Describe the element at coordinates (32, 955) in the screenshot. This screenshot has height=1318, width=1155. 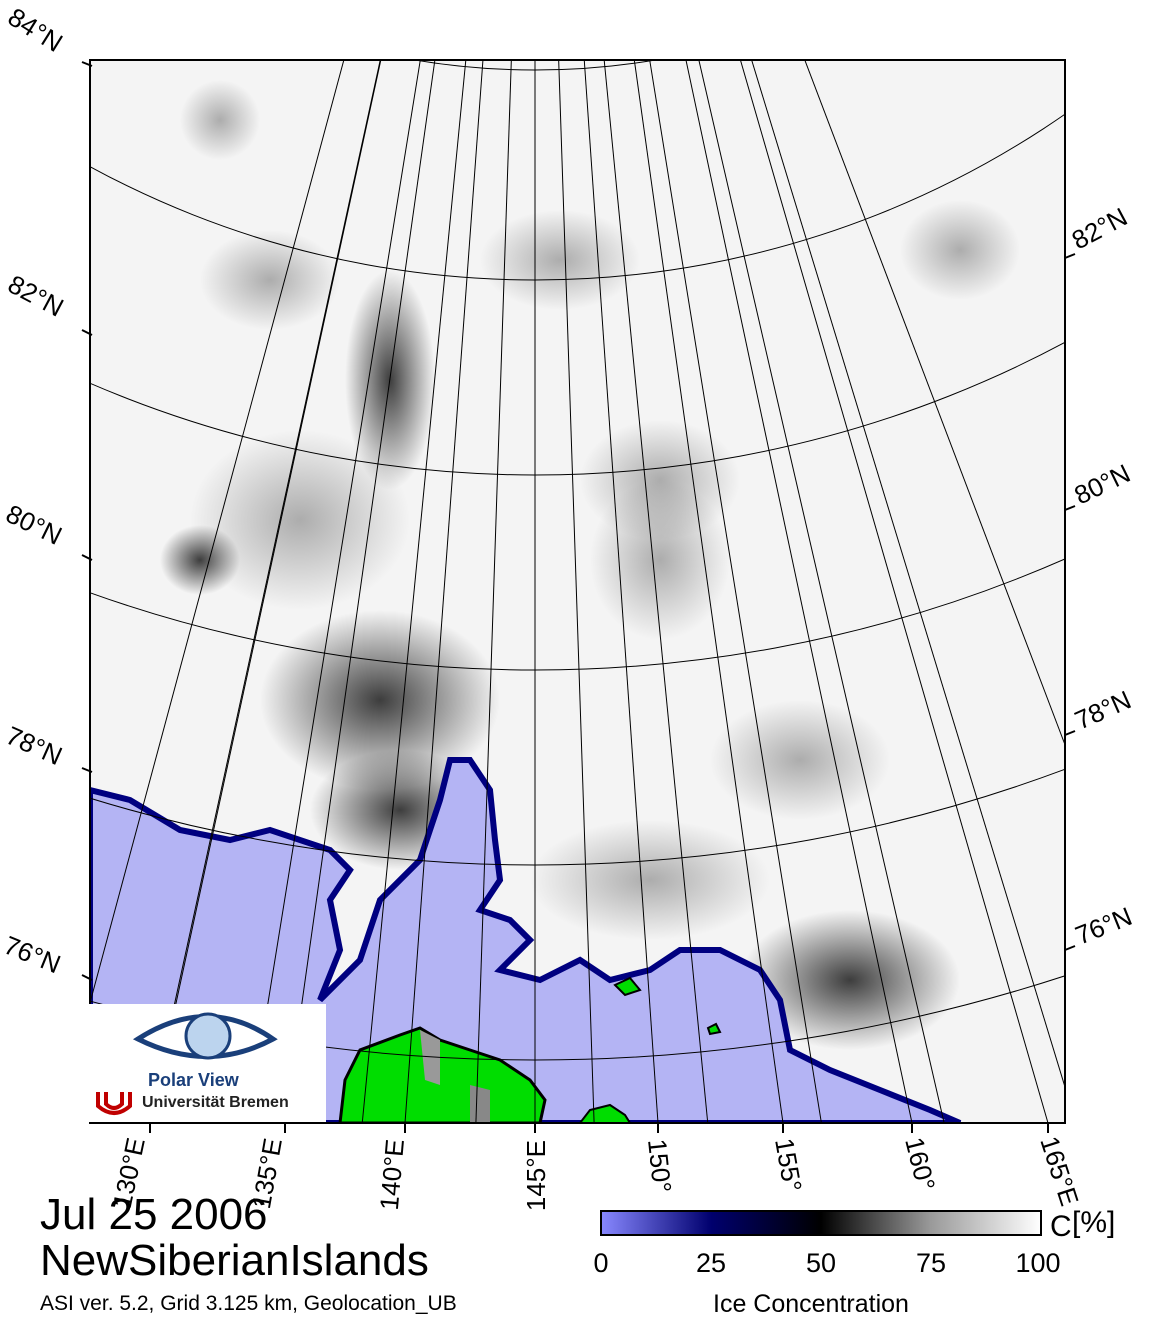
I see `lat-label-left-76: 76°N` at that location.